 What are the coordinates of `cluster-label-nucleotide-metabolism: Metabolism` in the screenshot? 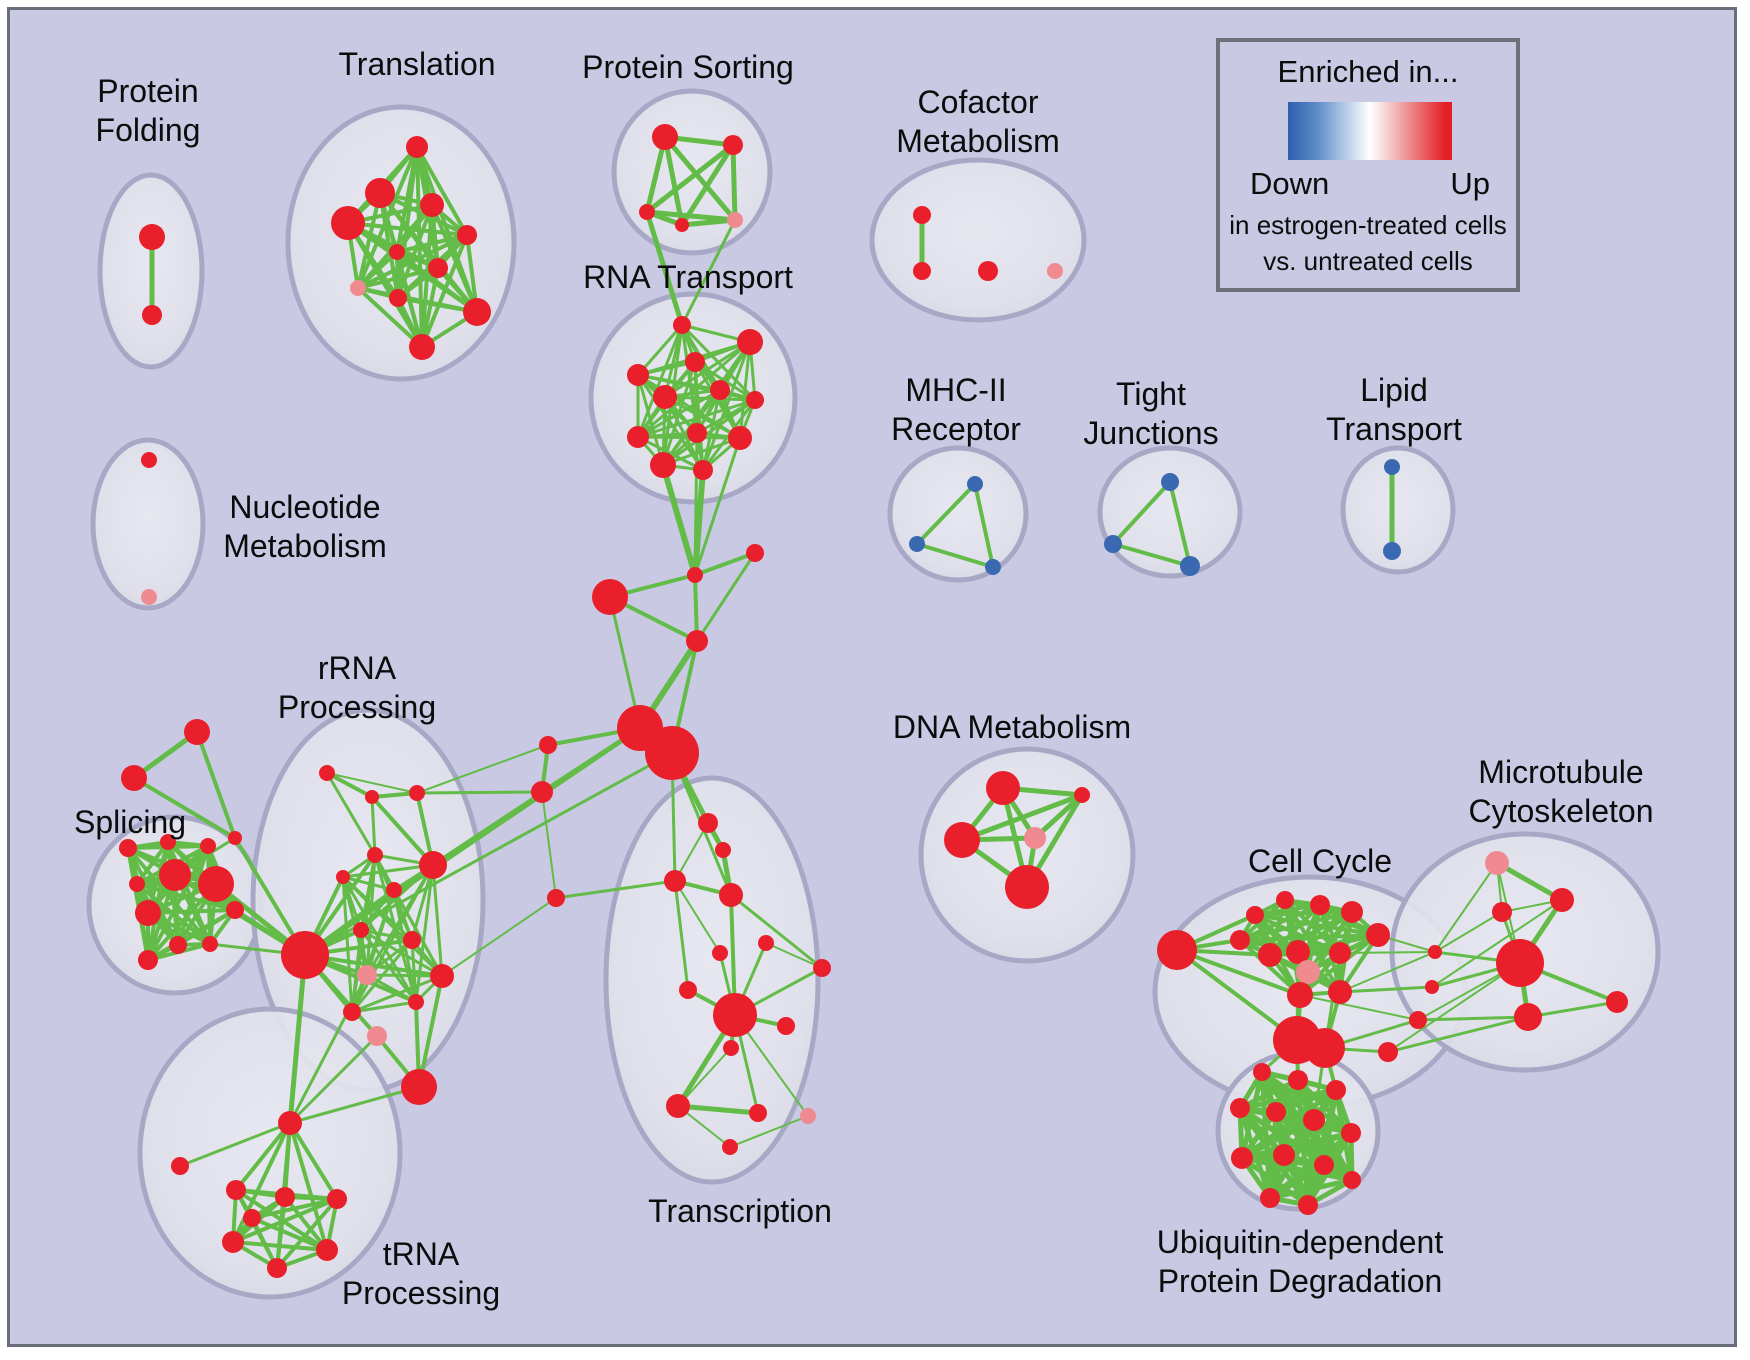 It's located at (305, 546).